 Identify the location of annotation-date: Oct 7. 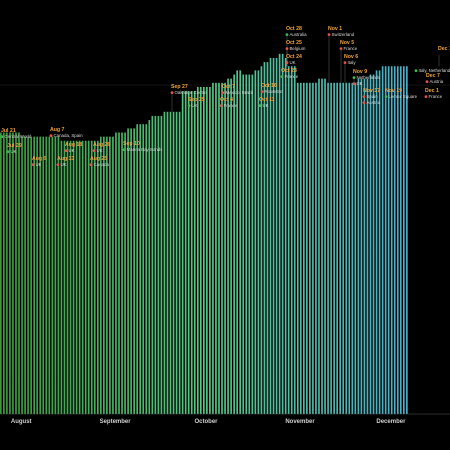
(228, 87).